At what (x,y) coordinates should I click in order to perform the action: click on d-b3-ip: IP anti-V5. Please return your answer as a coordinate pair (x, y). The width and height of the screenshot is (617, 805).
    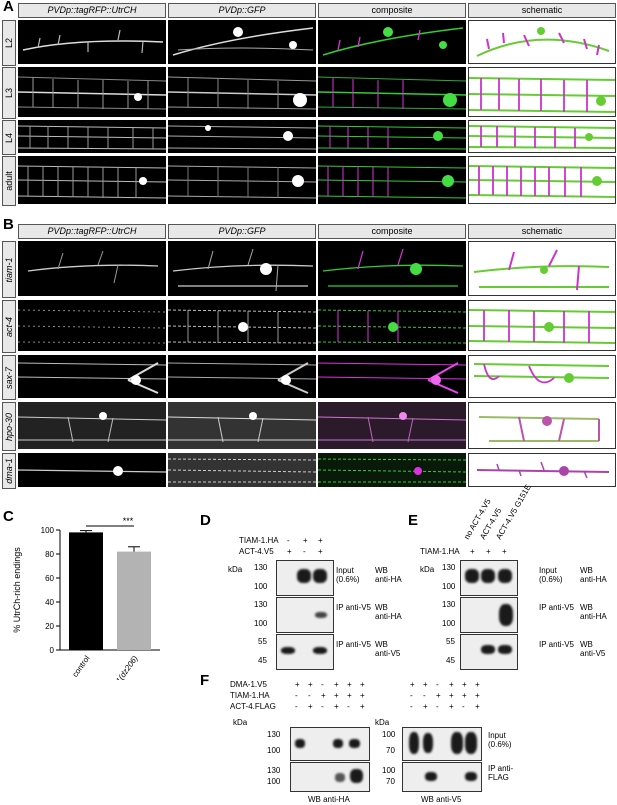
    Looking at the image, I should click on (353, 644).